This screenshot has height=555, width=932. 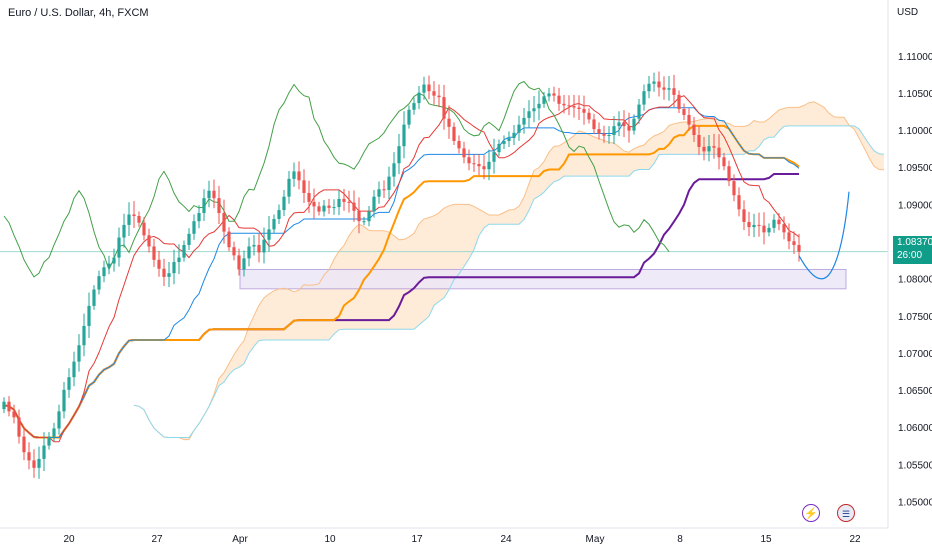 What do you see at coordinates (846, 513) in the screenshot?
I see `us-flag-icon: ☰` at bounding box center [846, 513].